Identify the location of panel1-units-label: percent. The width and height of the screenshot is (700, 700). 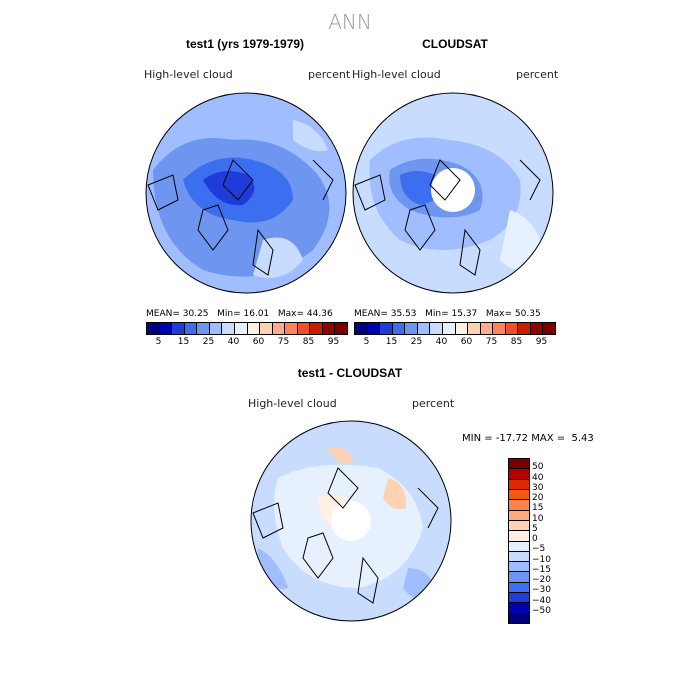
(329, 74).